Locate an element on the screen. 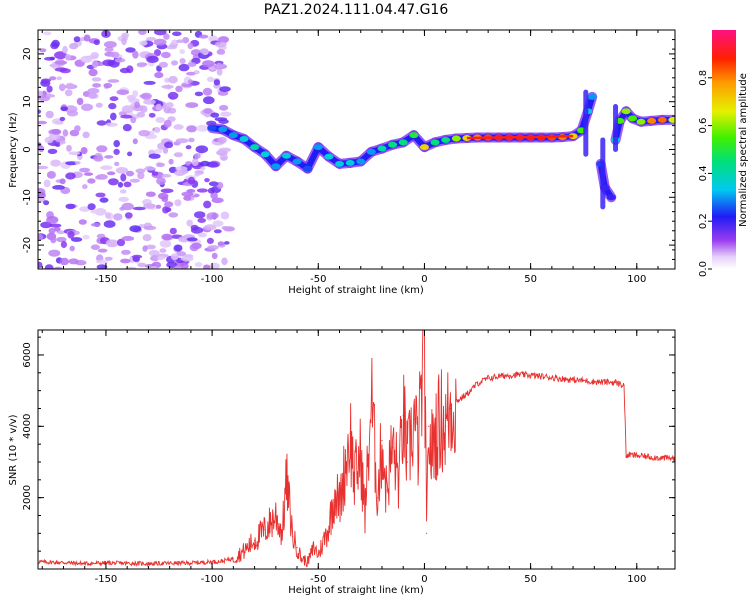 This screenshot has width=750, height=604. y-tick-label: 4000 is located at coordinates (27, 426).